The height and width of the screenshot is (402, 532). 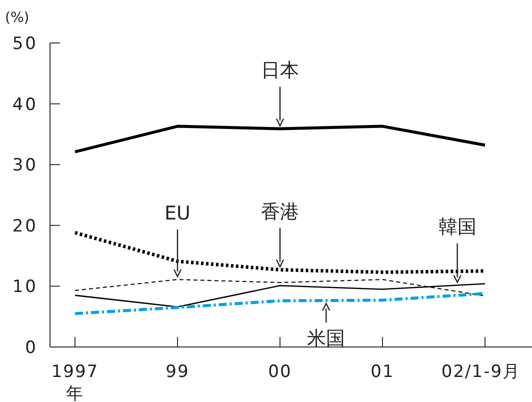 I want to click on y-axis-title: (%), so click(x=17, y=18).